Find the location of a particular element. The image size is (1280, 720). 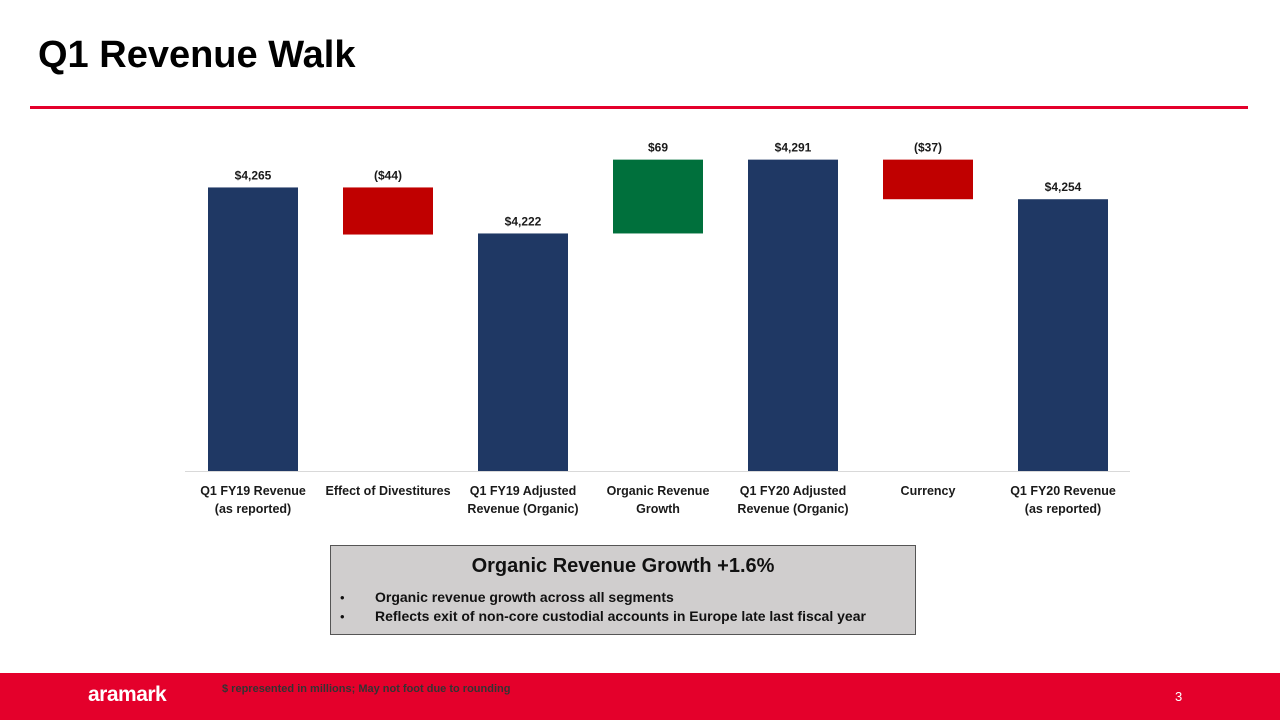

x-tick-label: Currency is located at coordinates (928, 491).